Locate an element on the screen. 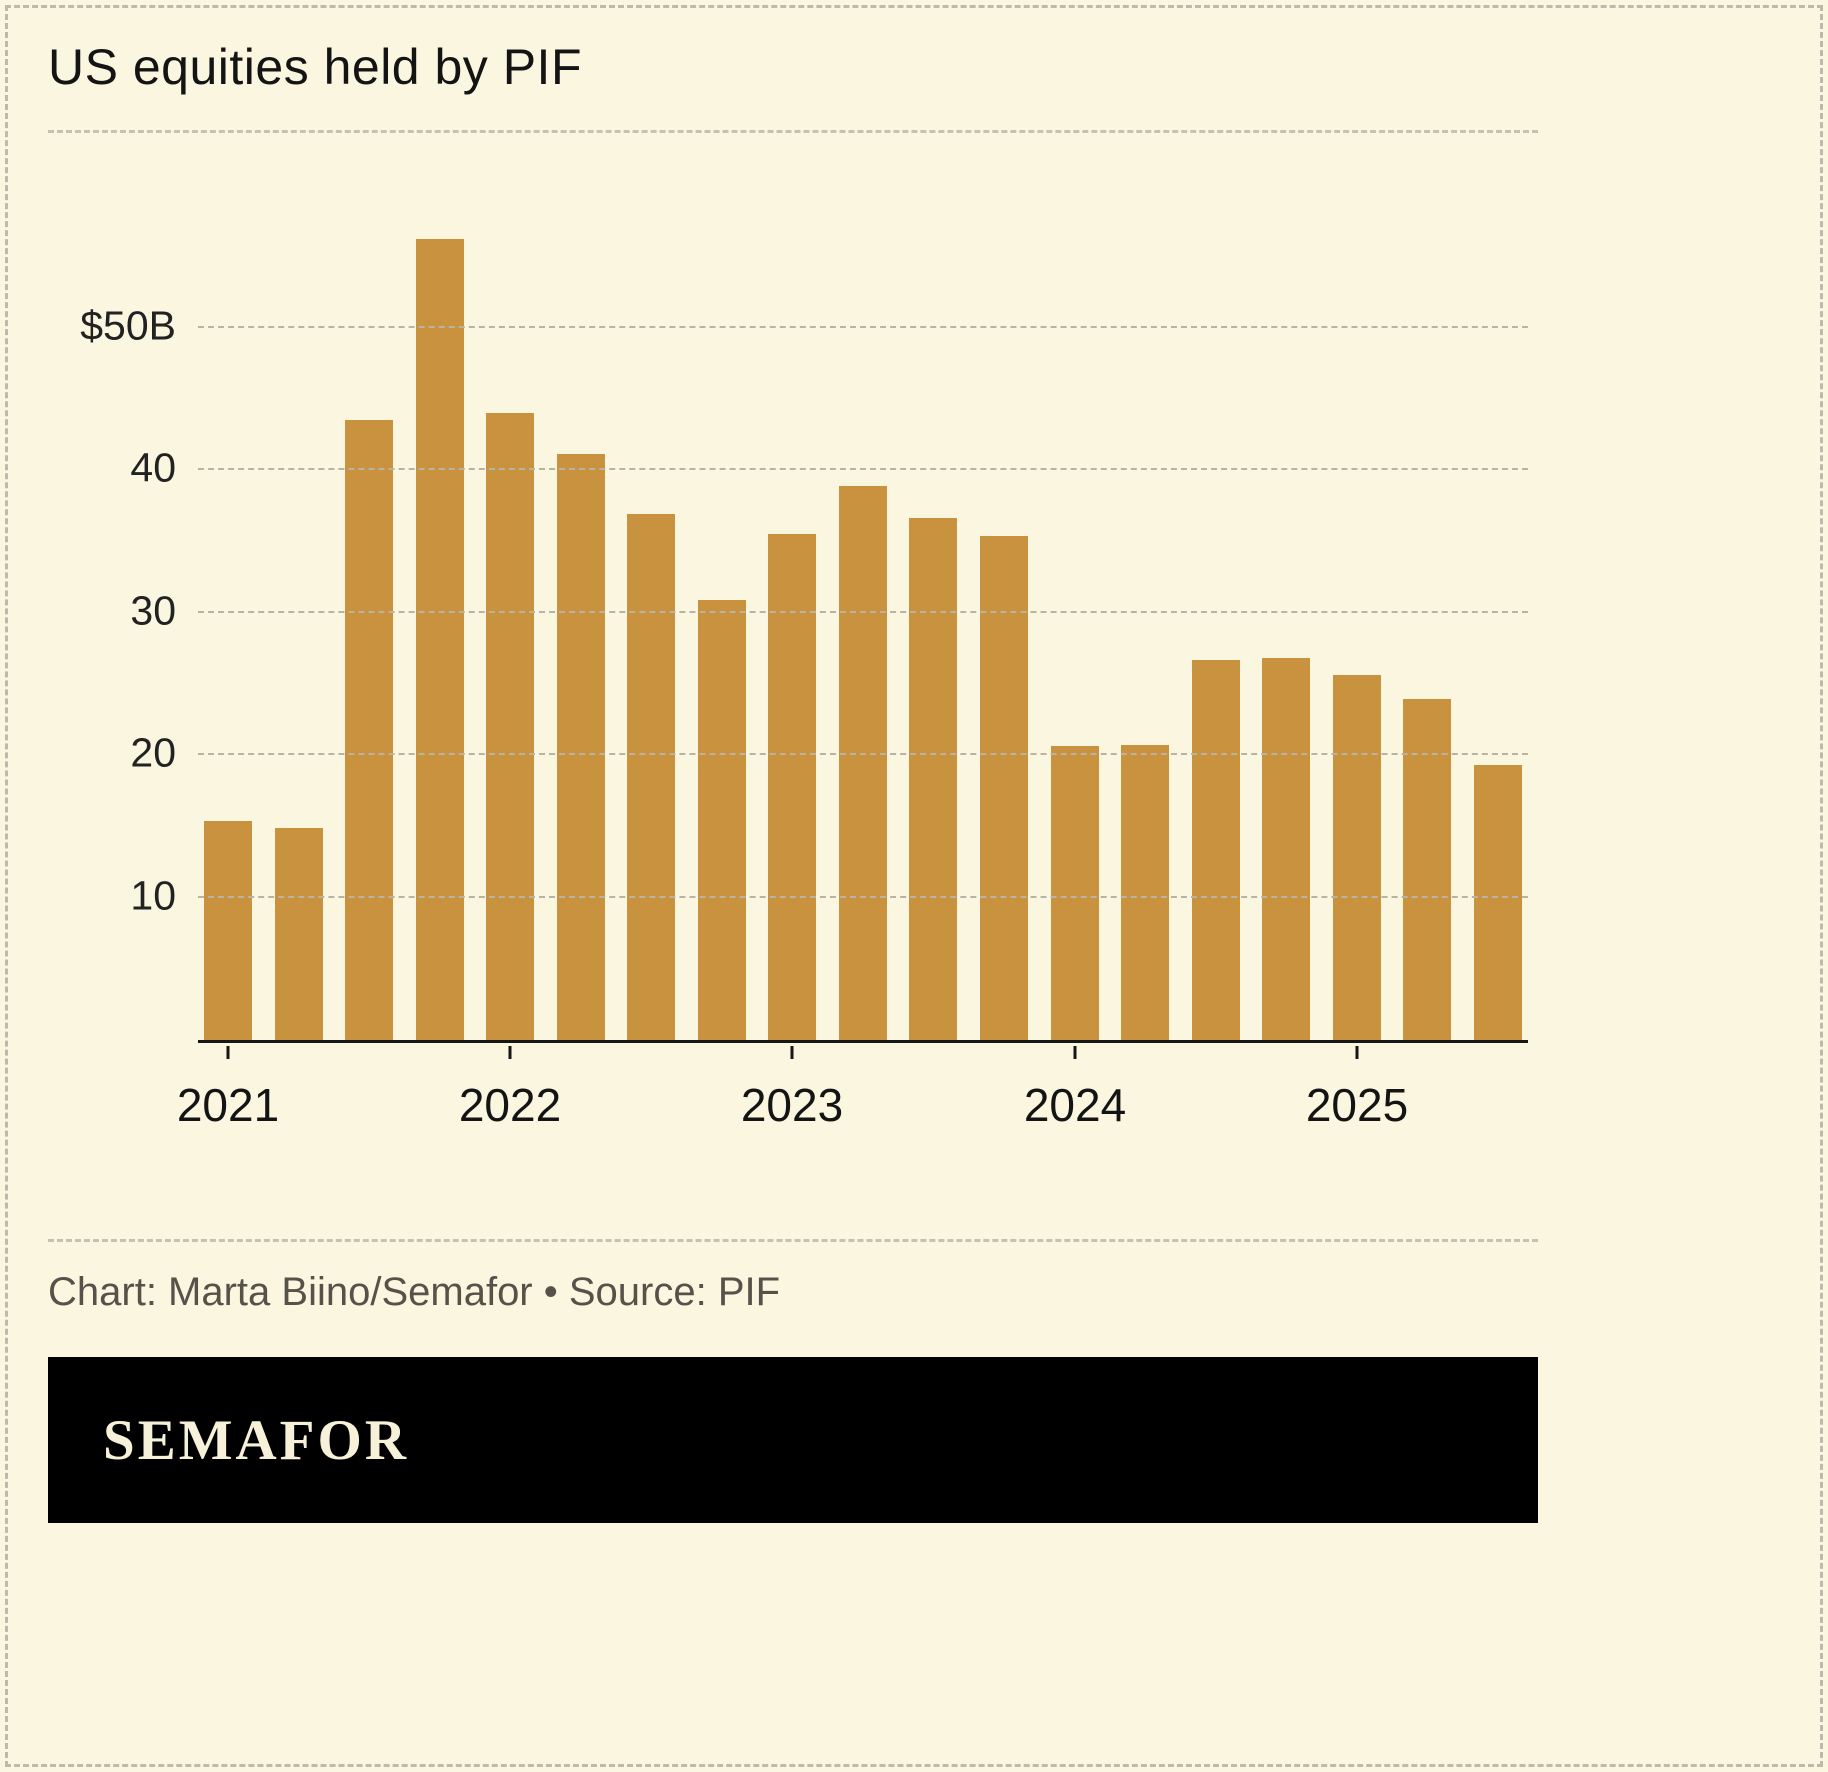  bar-2025-q3 is located at coordinates (1497, 902).